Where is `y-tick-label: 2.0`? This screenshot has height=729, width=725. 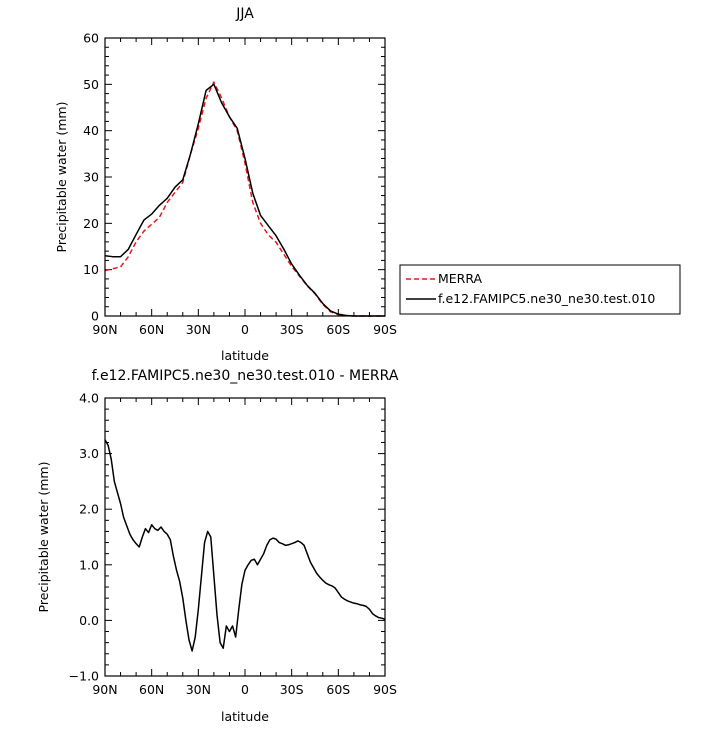
y-tick-label: 2.0 is located at coordinates (89, 509).